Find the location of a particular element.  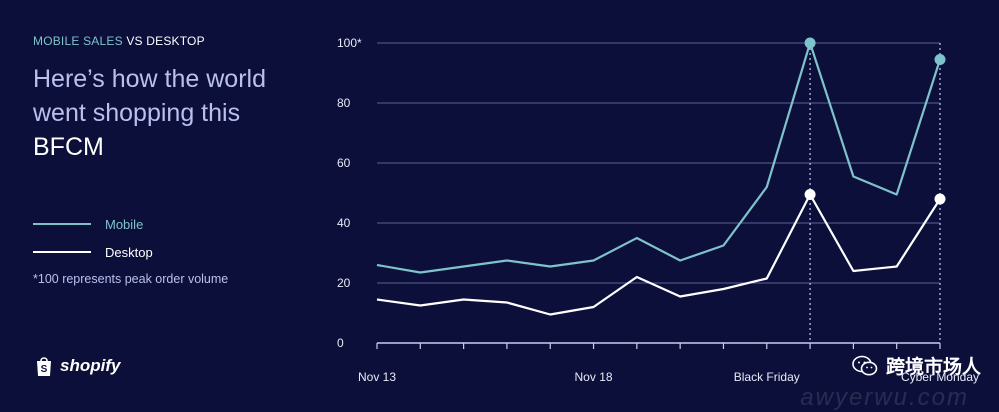

legend-swatch-desktop is located at coordinates (62, 252).